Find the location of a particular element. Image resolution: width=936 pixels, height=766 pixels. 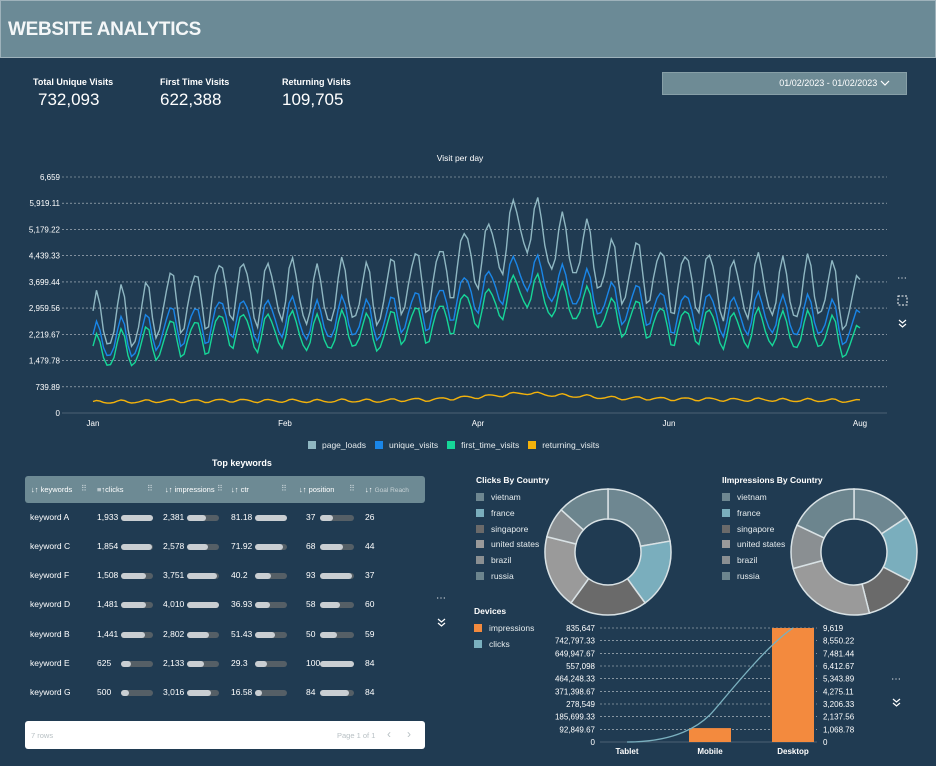

clicks-by-country-title: Clicks By Country is located at coordinates (513, 480).